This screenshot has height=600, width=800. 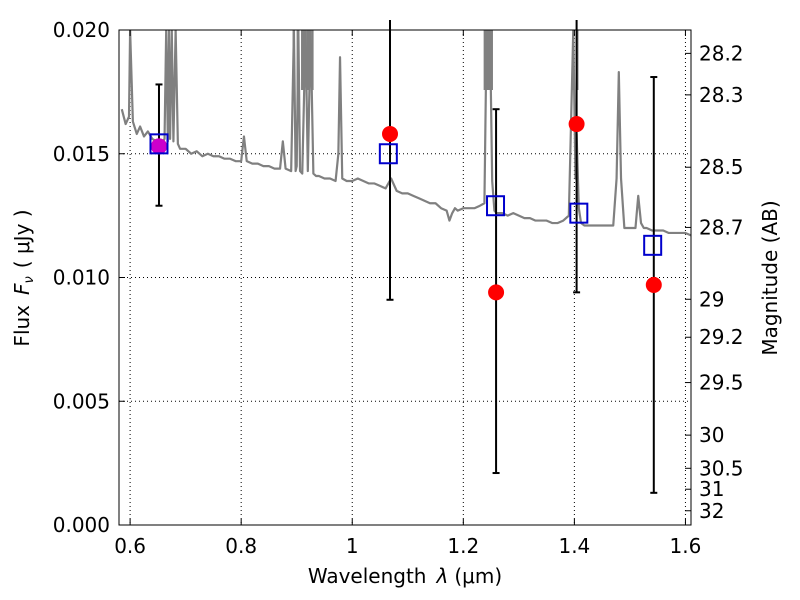 I want to click on highlight-point, so click(x=158, y=146).